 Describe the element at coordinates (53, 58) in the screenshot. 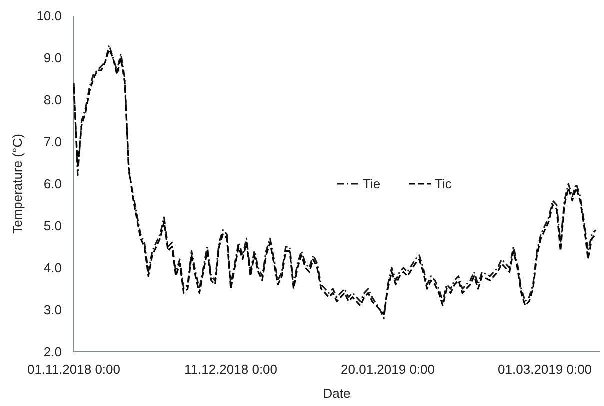

I see `y-tick-label: 9.0` at that location.